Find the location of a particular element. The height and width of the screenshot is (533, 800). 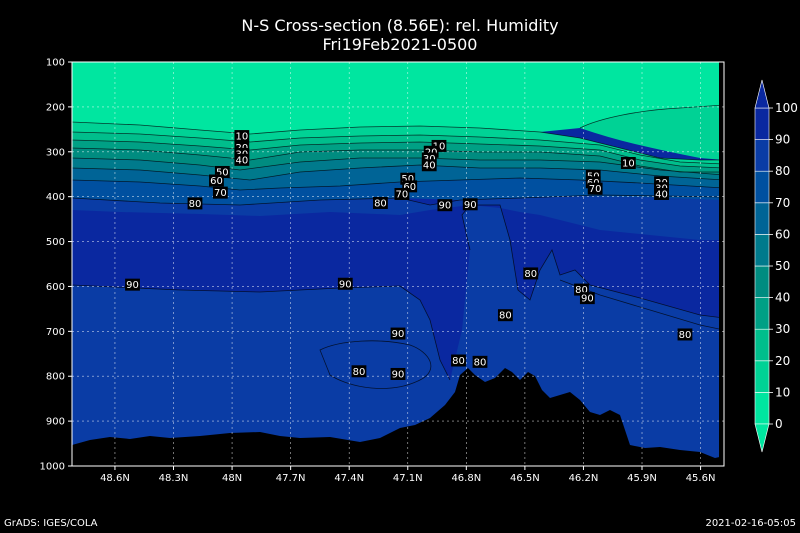

x-tick-label: 47.4N is located at coordinates (349, 478).